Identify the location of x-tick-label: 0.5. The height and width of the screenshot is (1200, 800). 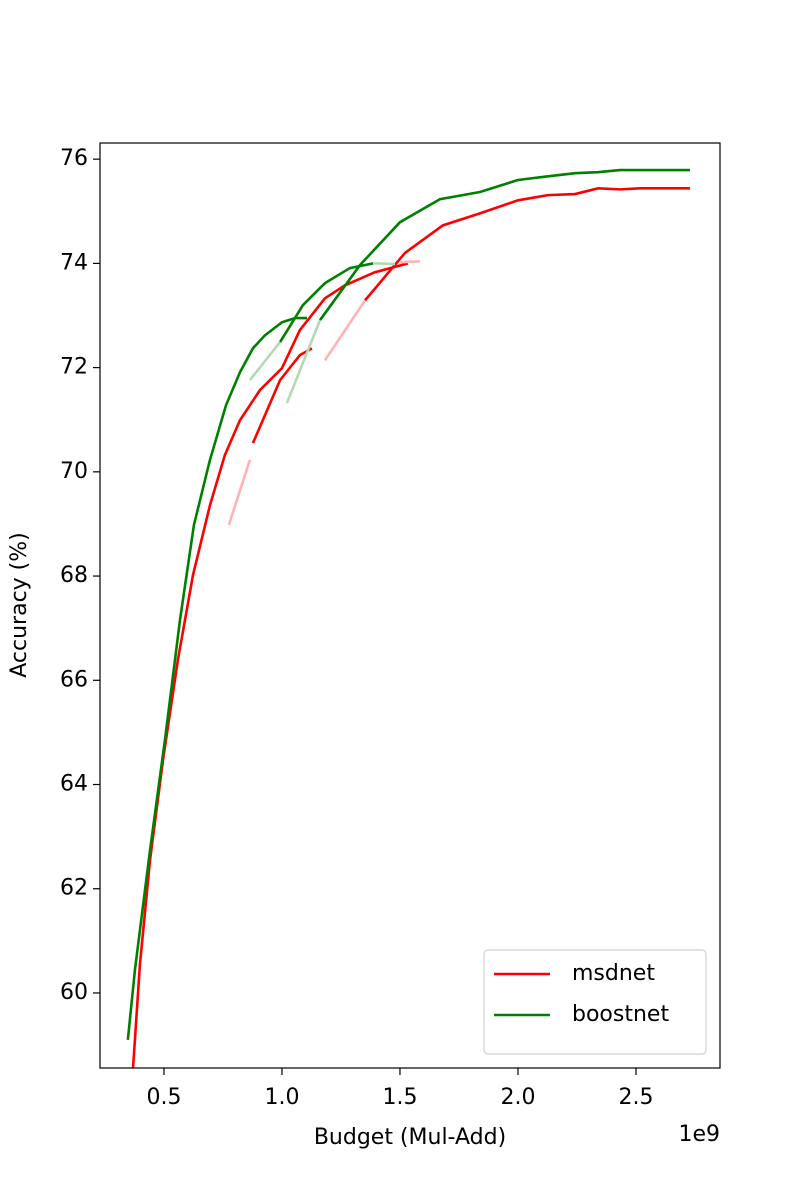
(163, 1097).